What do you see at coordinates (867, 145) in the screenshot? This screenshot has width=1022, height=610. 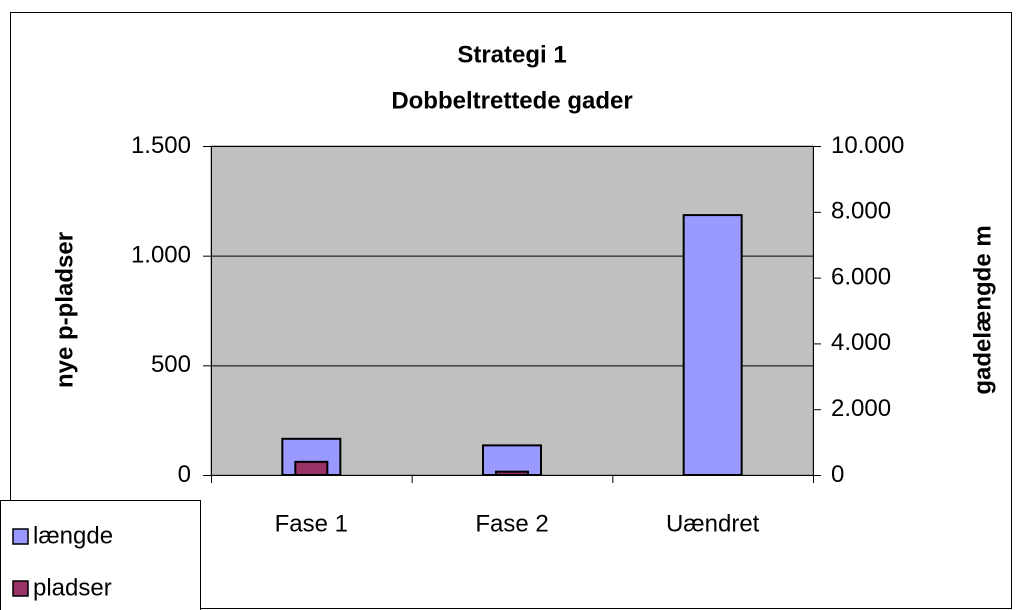 I see `y2-tick-label: 10.000` at bounding box center [867, 145].